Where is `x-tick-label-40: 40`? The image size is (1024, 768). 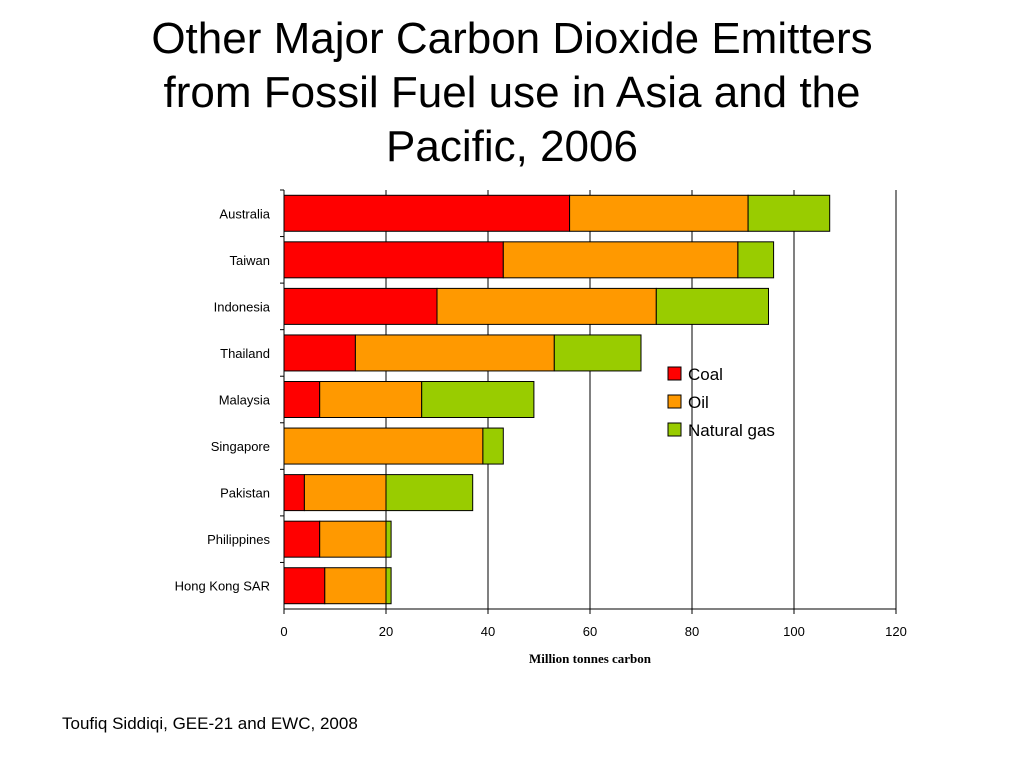
x-tick-label-40: 40 is located at coordinates (488, 631).